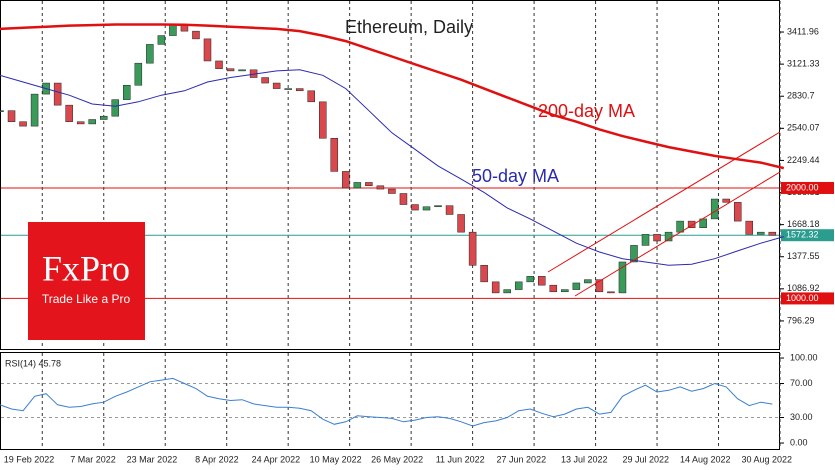  What do you see at coordinates (86, 299) in the screenshot?
I see `logo-tagline: Trade Like a Pro` at bounding box center [86, 299].